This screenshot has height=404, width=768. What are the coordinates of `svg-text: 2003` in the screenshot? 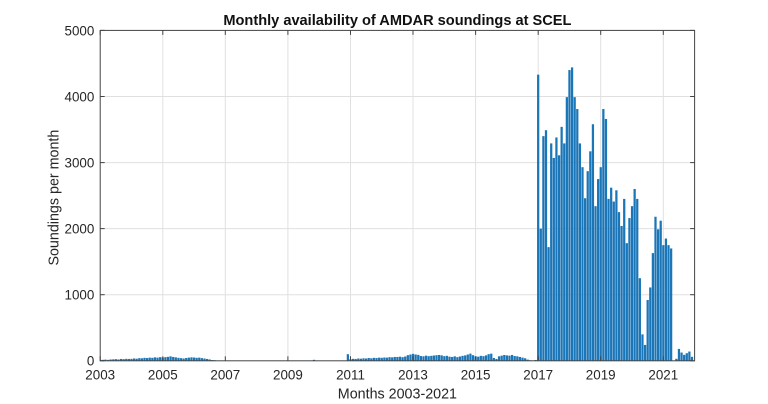 It's located at (100, 374).